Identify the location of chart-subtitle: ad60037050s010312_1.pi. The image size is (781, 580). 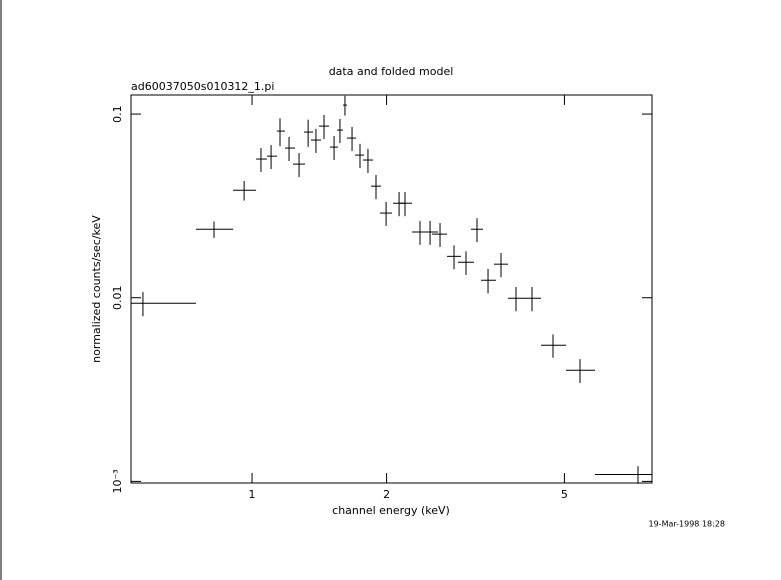
(202, 86).